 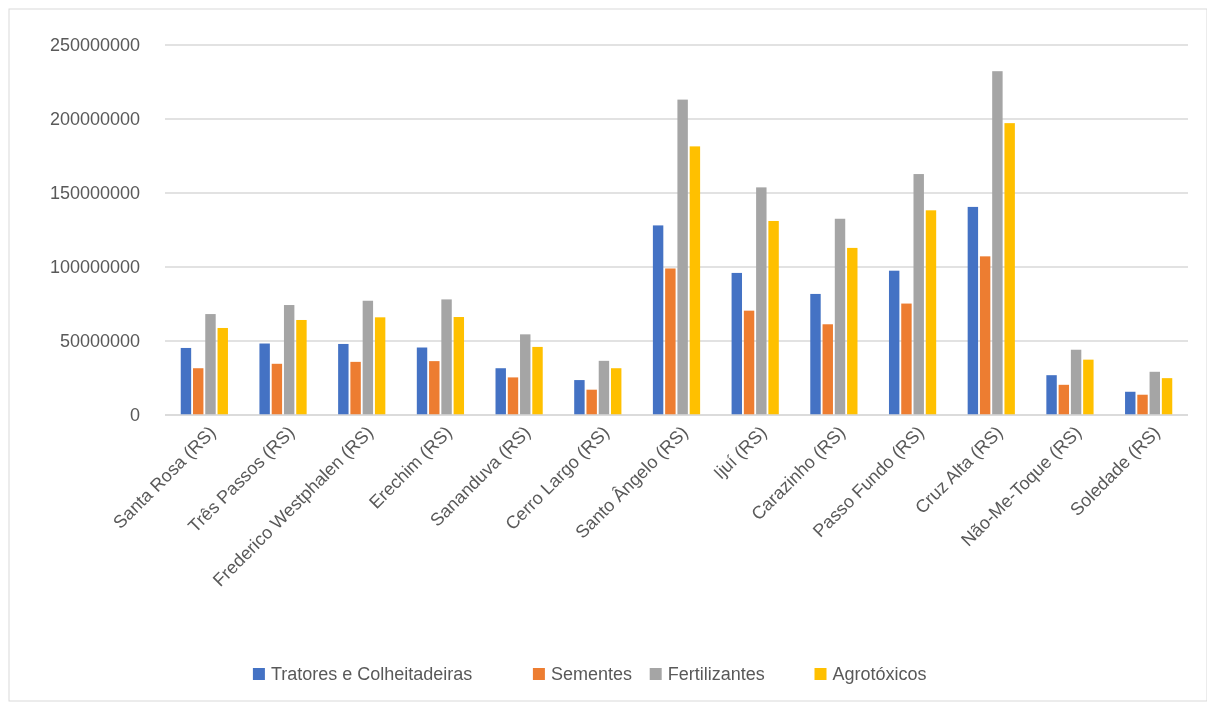 What do you see at coordinates (94, 193) in the screenshot?
I see `y-tick-label: 150000000` at bounding box center [94, 193].